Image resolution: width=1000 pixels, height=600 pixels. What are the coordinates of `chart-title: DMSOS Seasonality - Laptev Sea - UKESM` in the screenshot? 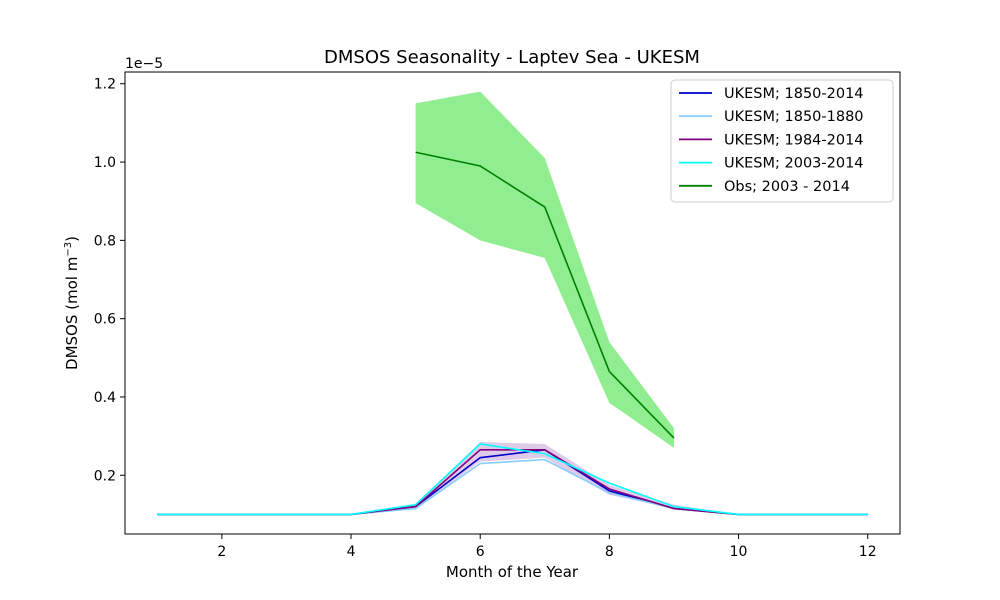 It's located at (512, 57).